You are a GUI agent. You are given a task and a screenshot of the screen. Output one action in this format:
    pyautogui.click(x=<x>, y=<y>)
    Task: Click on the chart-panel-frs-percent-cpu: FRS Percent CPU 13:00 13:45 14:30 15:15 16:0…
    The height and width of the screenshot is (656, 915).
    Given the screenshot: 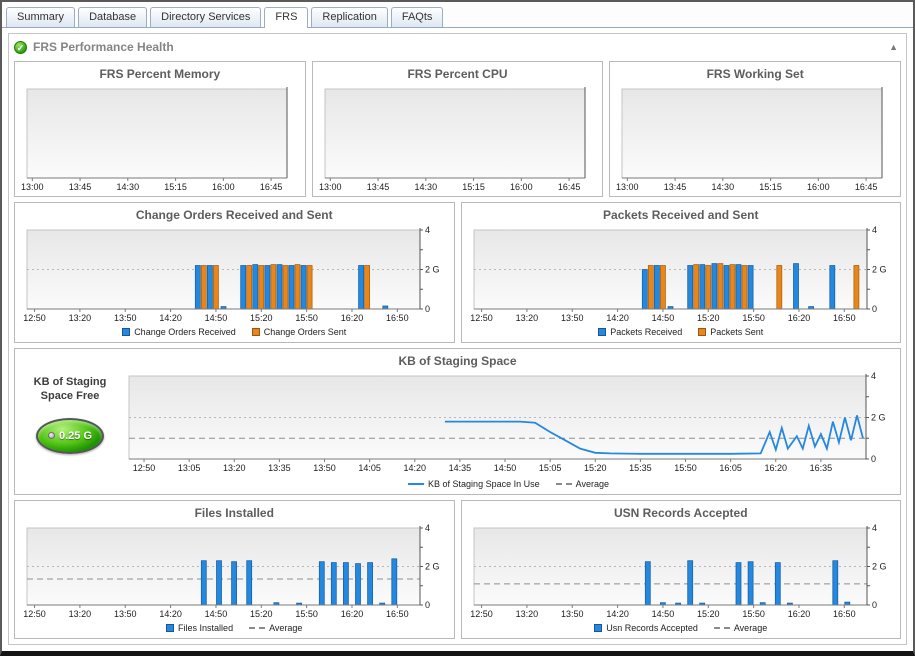 What is the action you would take?
    pyautogui.click(x=457, y=129)
    